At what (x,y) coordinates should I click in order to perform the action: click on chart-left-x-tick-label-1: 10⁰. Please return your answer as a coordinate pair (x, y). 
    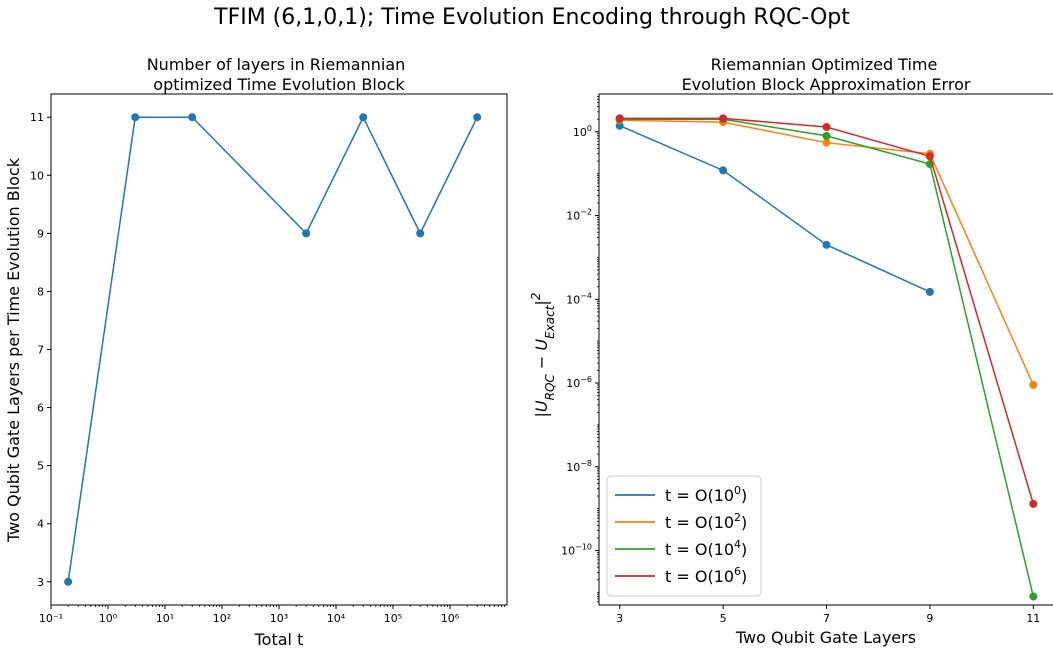
    Looking at the image, I should click on (108, 618).